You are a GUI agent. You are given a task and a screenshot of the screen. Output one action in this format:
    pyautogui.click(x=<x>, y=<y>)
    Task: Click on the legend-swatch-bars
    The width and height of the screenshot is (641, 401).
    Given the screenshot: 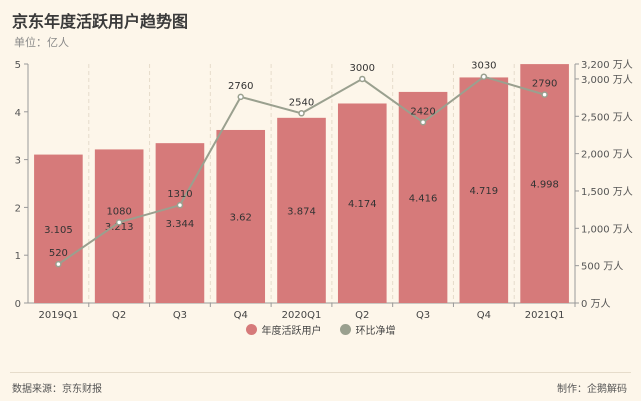 What is the action you would take?
    pyautogui.click(x=251, y=329)
    